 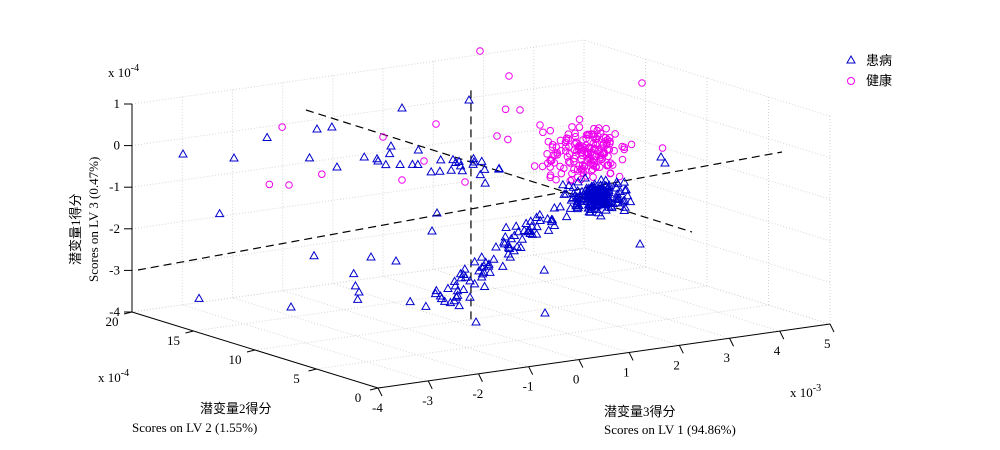 What do you see at coordinates (869, 71) in the screenshot?
I see `legend: 患病 健康` at bounding box center [869, 71].